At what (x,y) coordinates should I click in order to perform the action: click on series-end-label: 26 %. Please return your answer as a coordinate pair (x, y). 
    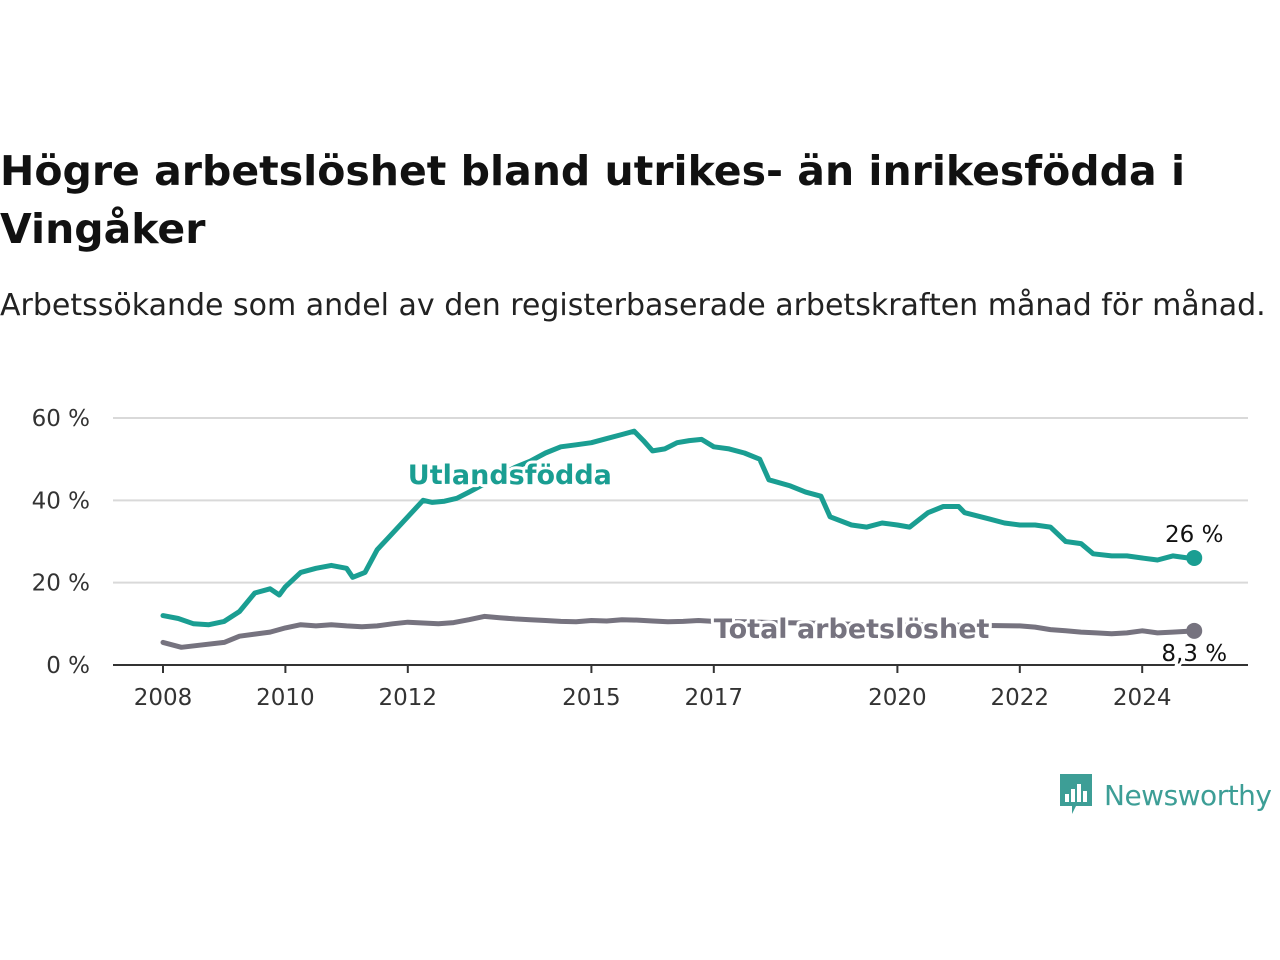
    Looking at the image, I should click on (1194, 535).